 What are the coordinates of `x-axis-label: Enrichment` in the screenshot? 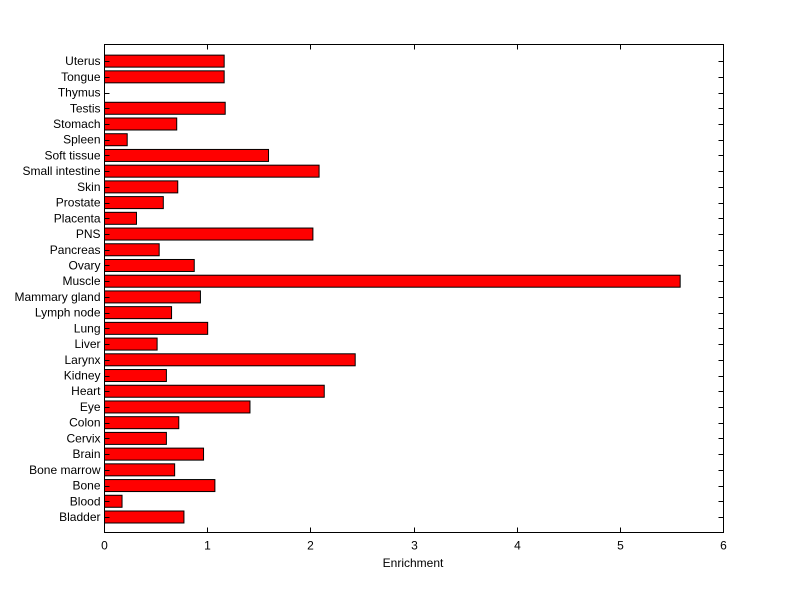 It's located at (413, 563).